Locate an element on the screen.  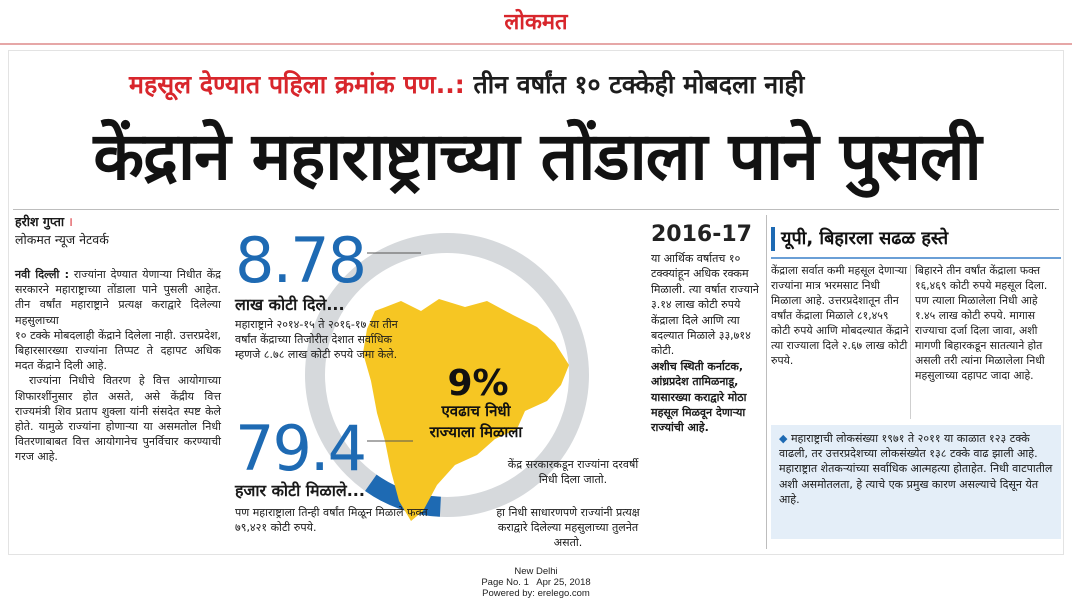
byline-org: लोकमत न्यूज नेटवर्क is located at coordinates (62, 239).